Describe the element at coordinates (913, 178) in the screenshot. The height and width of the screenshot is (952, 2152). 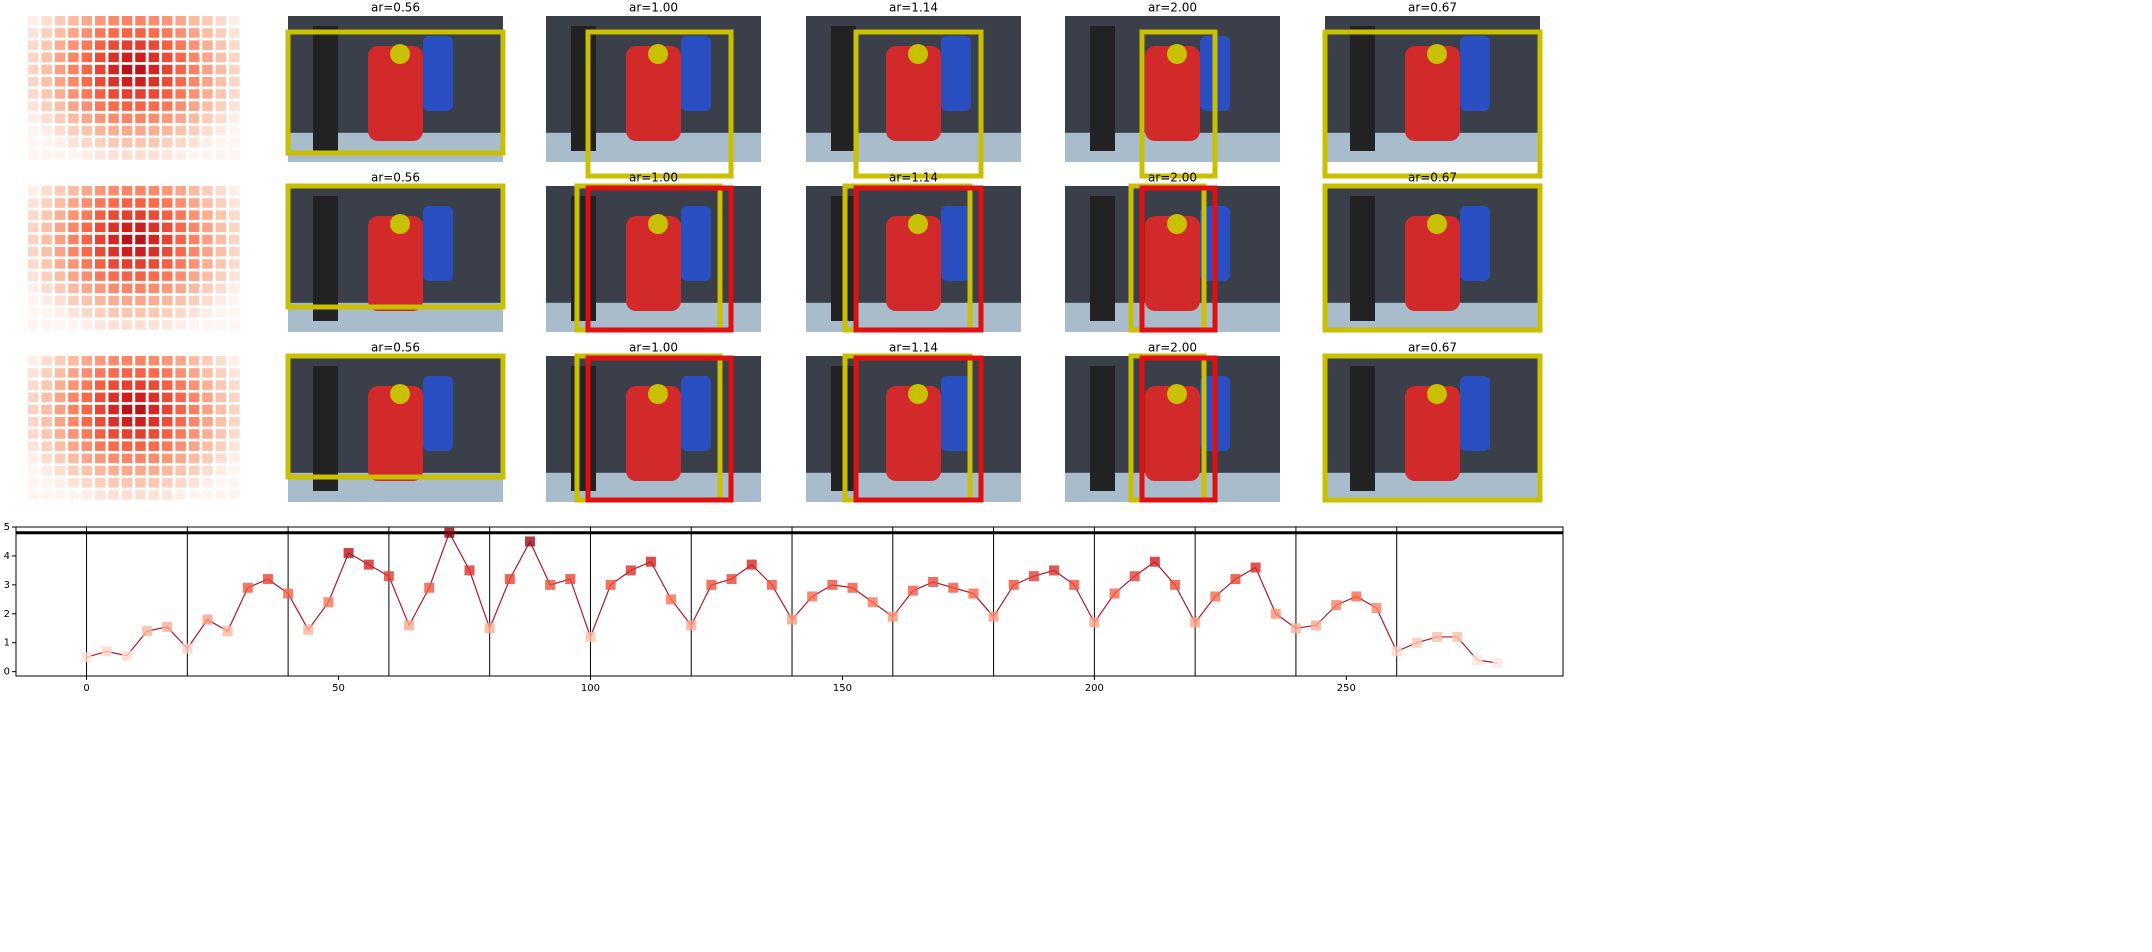
I see `panel-title: ar=1.14` at that location.